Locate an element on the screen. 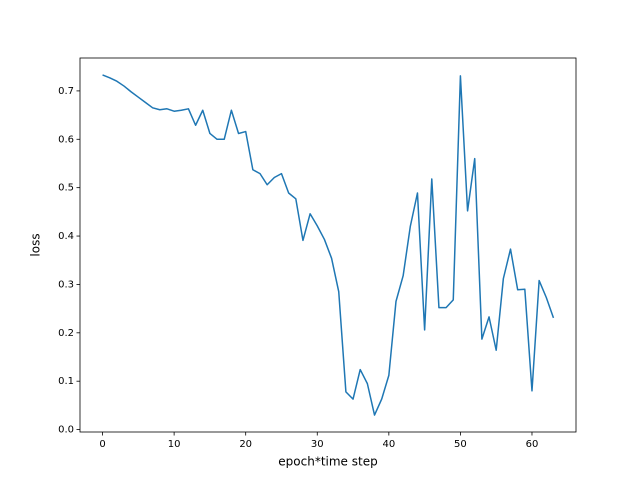 Image resolution: width=640 pixels, height=480 pixels. y-tick-label: 0.0 is located at coordinates (66, 430).